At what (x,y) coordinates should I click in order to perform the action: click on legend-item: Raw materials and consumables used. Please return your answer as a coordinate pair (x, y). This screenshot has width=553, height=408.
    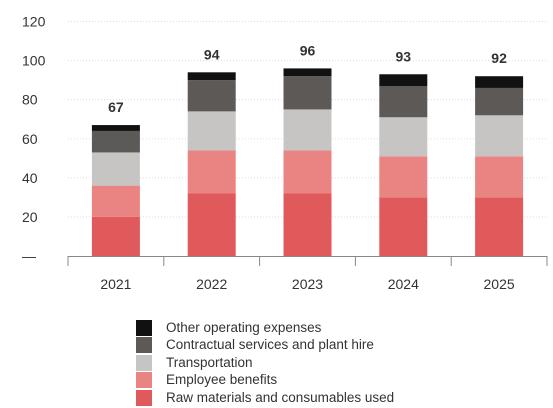
    Looking at the image, I should click on (265, 398).